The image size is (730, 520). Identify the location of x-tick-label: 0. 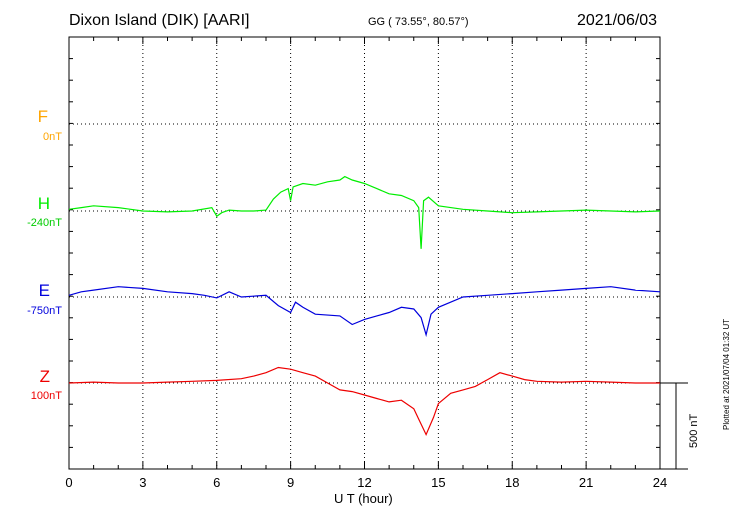
(68, 482).